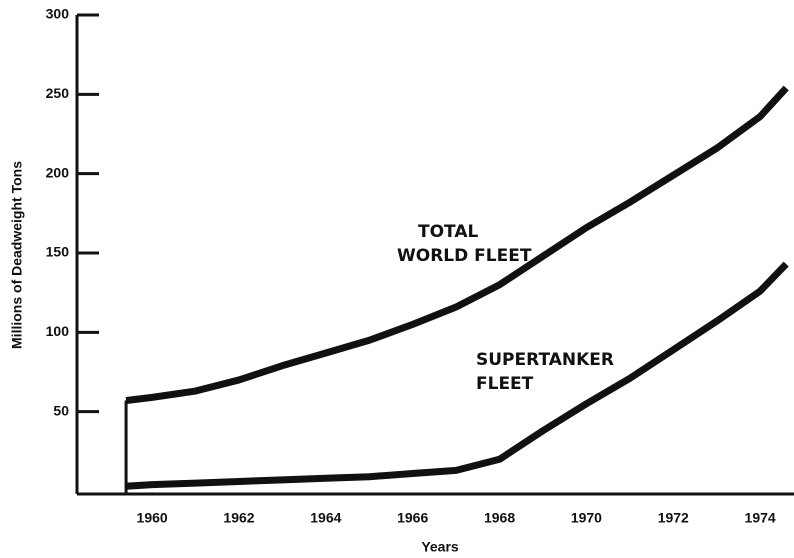 The width and height of the screenshot is (794, 558). Describe the element at coordinates (58, 172) in the screenshot. I see `y-tick-label: 200` at that location.